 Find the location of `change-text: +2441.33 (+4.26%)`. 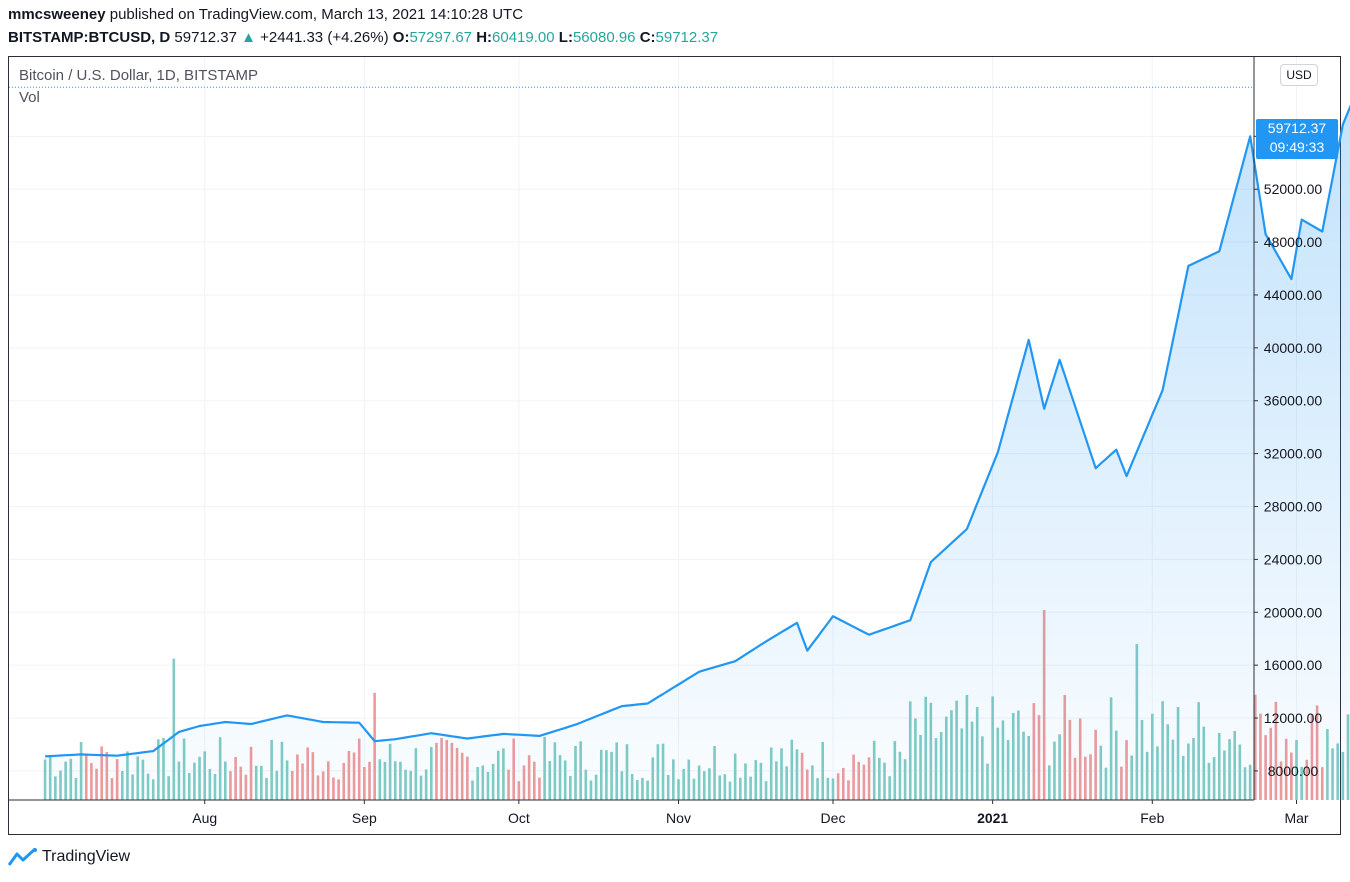

change-text: +2441.33 (+4.26%) is located at coordinates (324, 37).